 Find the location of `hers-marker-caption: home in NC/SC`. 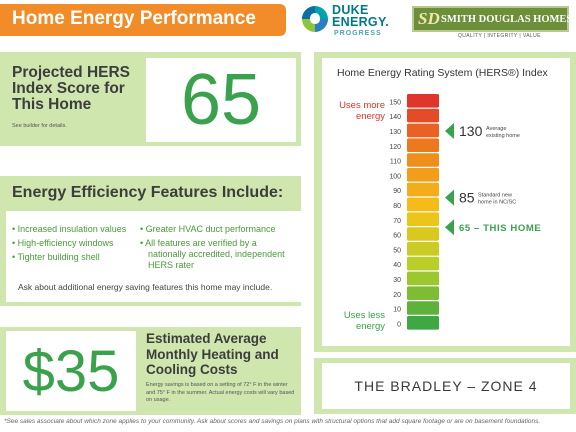

hers-marker-caption: home in NC/SC is located at coordinates (497, 203).